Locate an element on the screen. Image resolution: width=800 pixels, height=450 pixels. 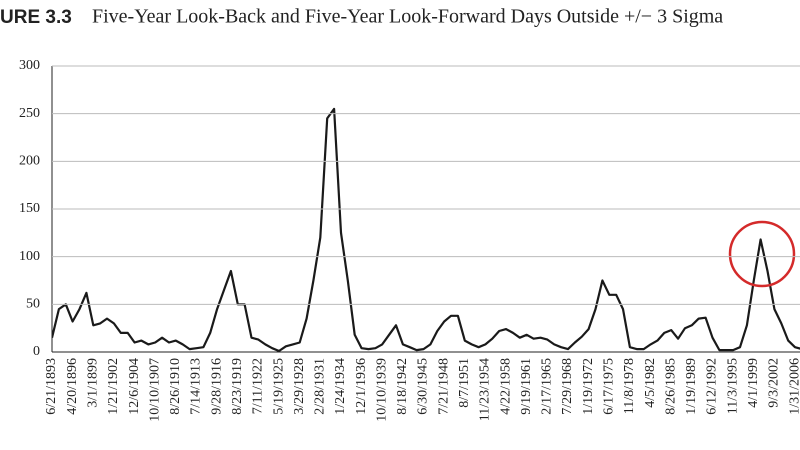
x-tick-label: 6/12/1992 is located at coordinates (712, 386).